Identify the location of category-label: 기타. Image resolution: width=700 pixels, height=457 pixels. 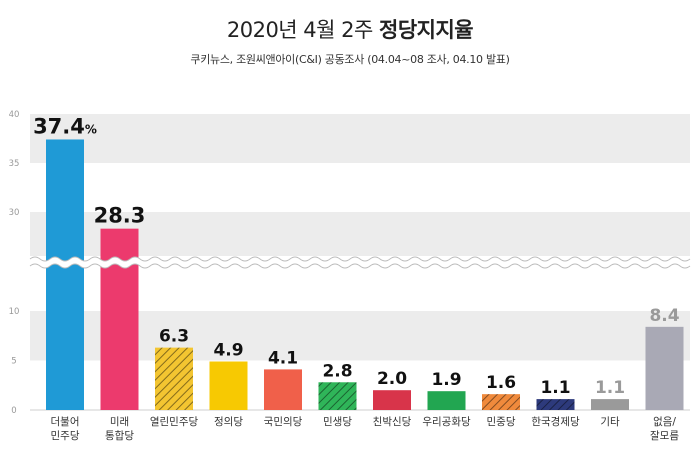
(610, 422).